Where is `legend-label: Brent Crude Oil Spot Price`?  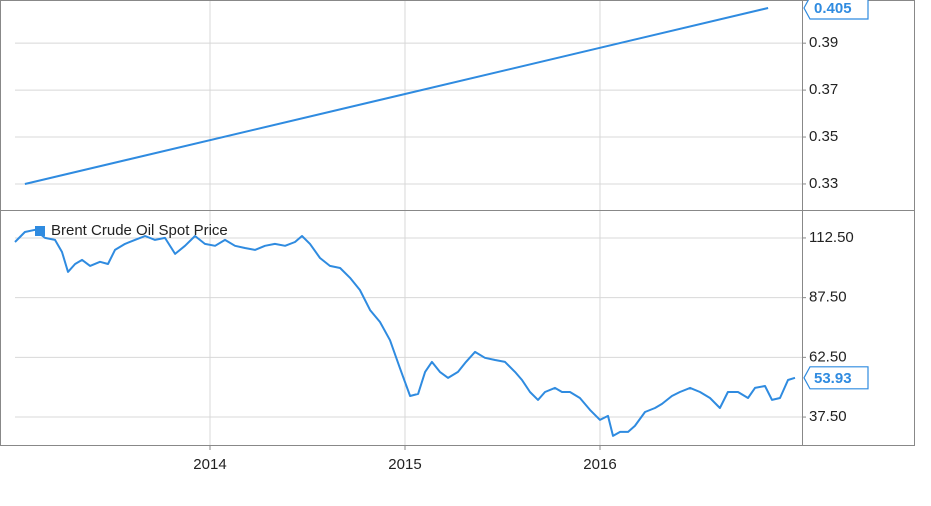
legend-label: Brent Crude Oil Spot Price is located at coordinates (139, 230).